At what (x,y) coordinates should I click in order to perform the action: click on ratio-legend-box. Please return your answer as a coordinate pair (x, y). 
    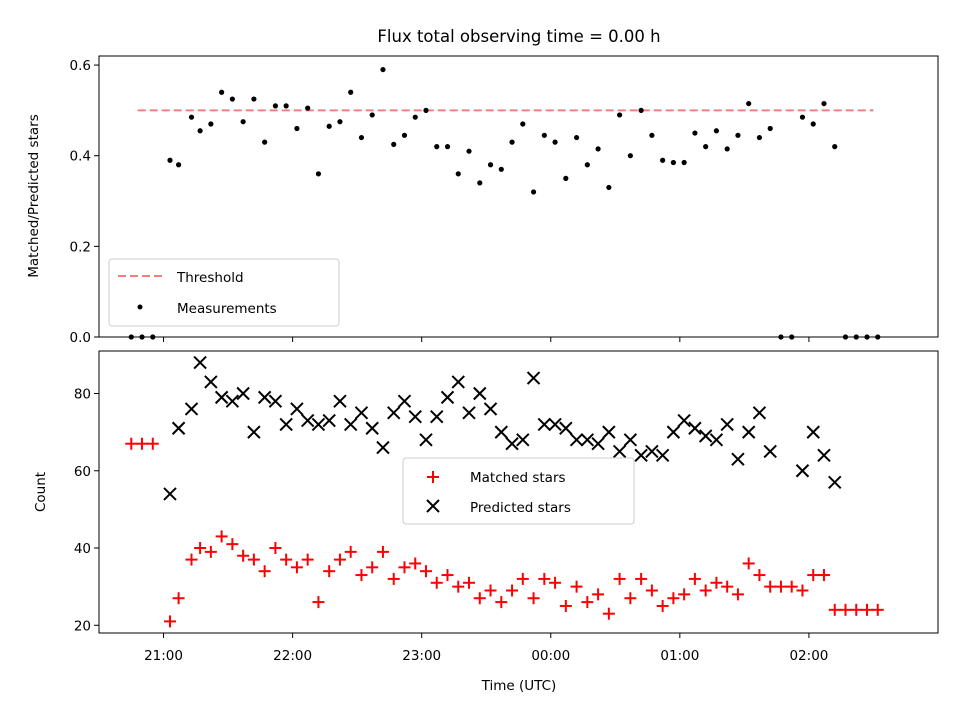
    Looking at the image, I should click on (224, 292).